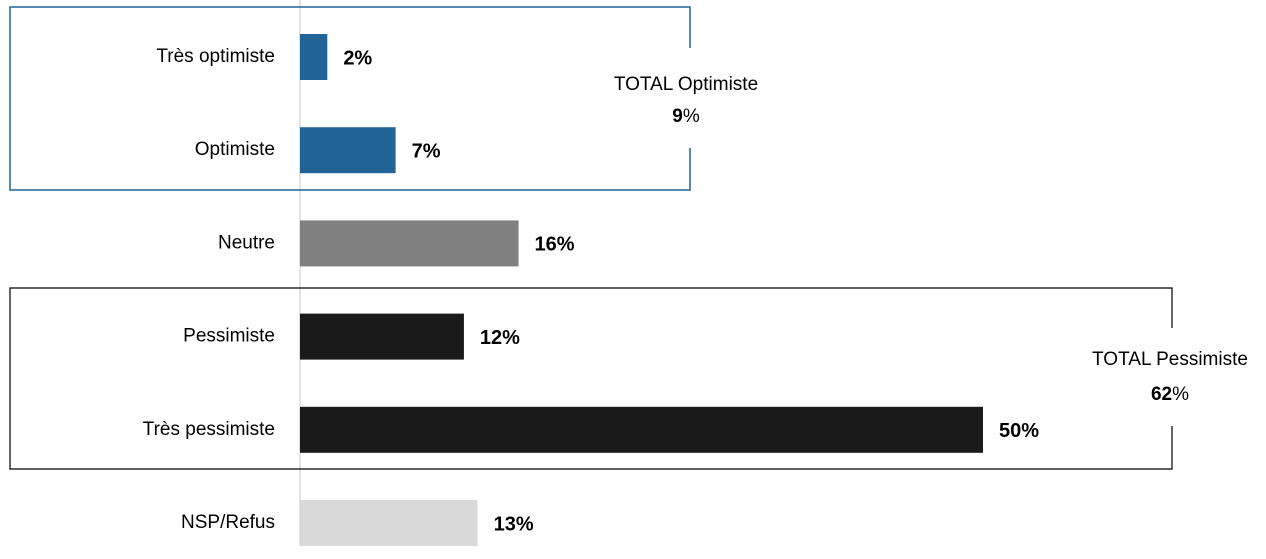  Describe the element at coordinates (246, 242) in the screenshot. I see `category-label: Neutre` at that location.